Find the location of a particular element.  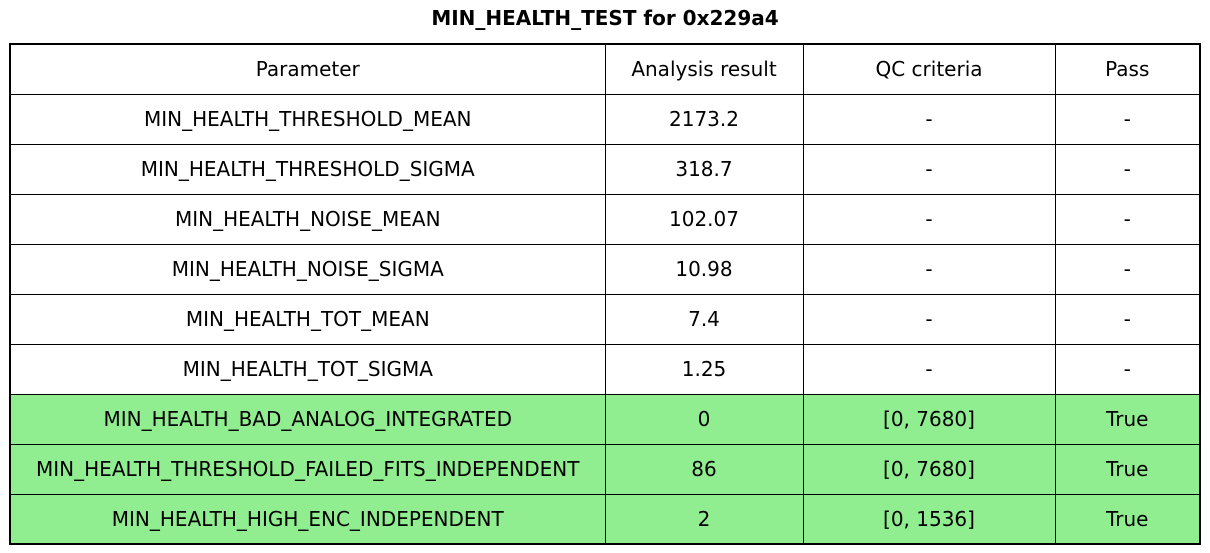

column-header-qc-criteria: QC criteria is located at coordinates (929, 69).